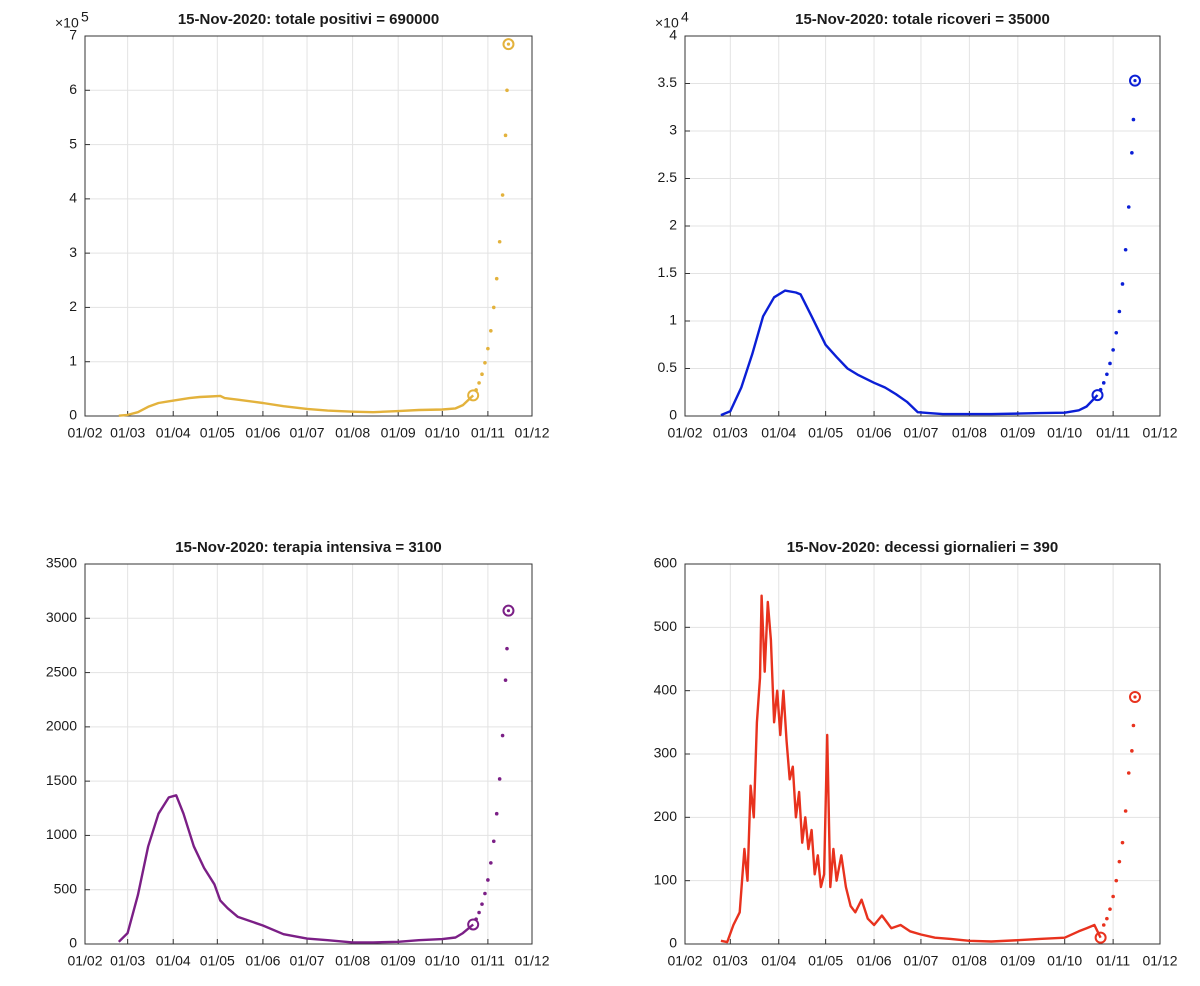 This screenshot has width=1200, height=986. What do you see at coordinates (922, 547) in the screenshot?
I see `chart-title: 15-Nov-2020: decessi giornalieri = 390` at bounding box center [922, 547].